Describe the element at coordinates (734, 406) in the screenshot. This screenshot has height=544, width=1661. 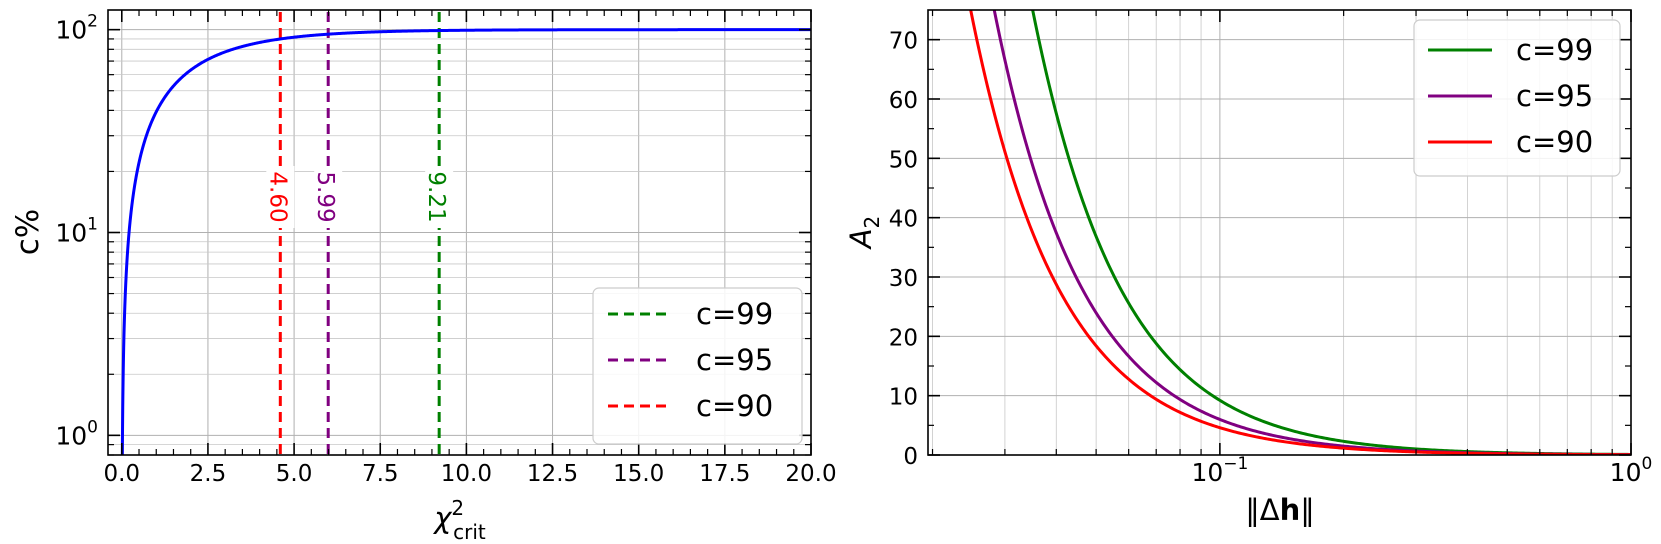
I see `left-legend-label: c=90` at that location.